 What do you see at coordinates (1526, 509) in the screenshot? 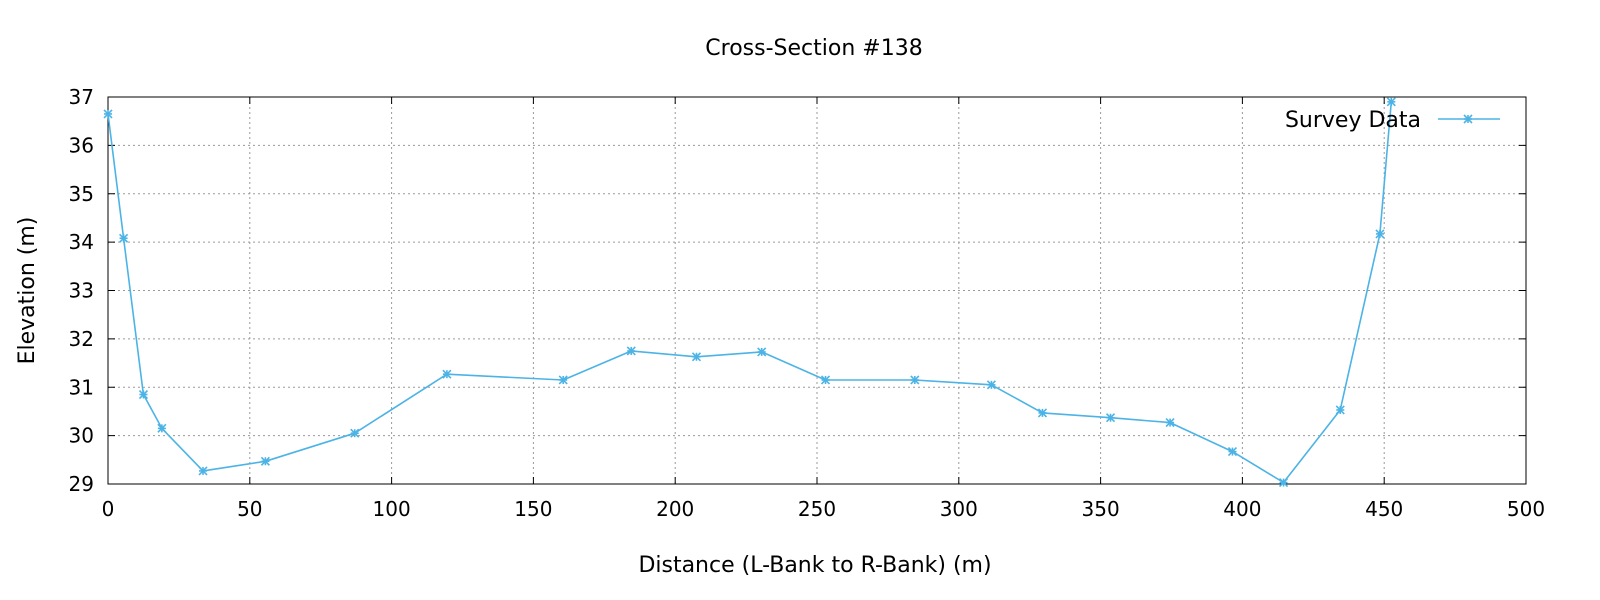
I see `x-tick-label: 500` at bounding box center [1526, 509].